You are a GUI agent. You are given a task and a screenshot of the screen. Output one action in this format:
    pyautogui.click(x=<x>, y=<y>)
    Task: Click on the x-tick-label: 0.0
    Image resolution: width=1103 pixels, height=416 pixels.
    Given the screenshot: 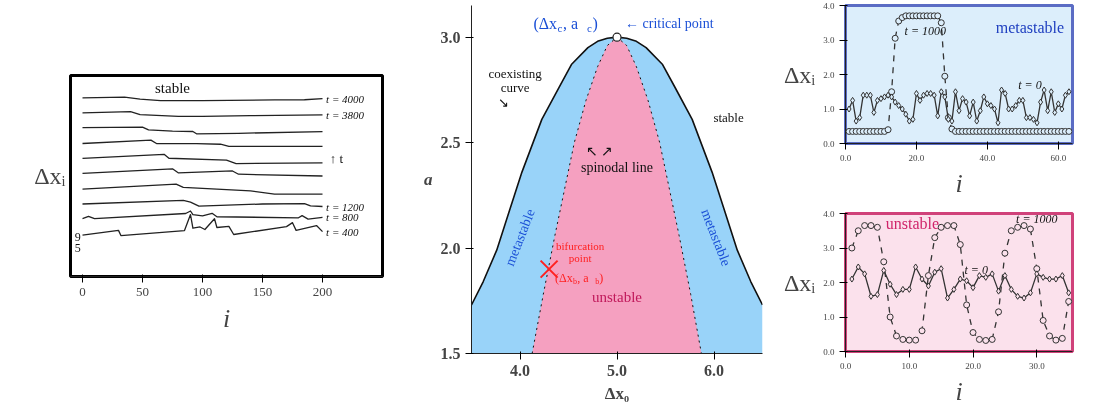 What is the action you would take?
    pyautogui.click(x=845, y=365)
    